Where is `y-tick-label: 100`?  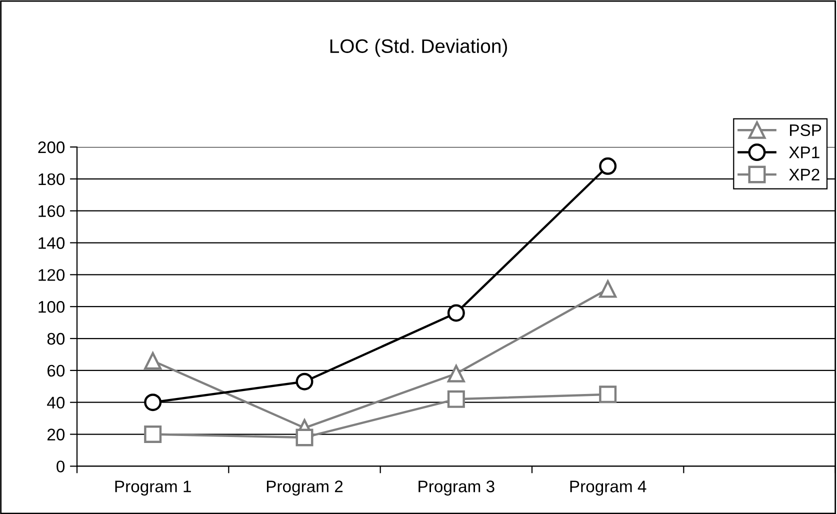
y-tick-label: 100 is located at coordinates (51, 307).